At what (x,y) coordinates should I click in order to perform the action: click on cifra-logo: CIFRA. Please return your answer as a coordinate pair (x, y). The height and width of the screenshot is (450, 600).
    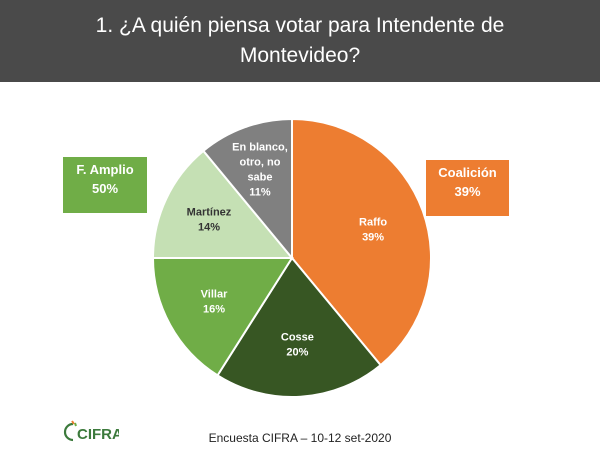
    Looking at the image, I should click on (91, 431).